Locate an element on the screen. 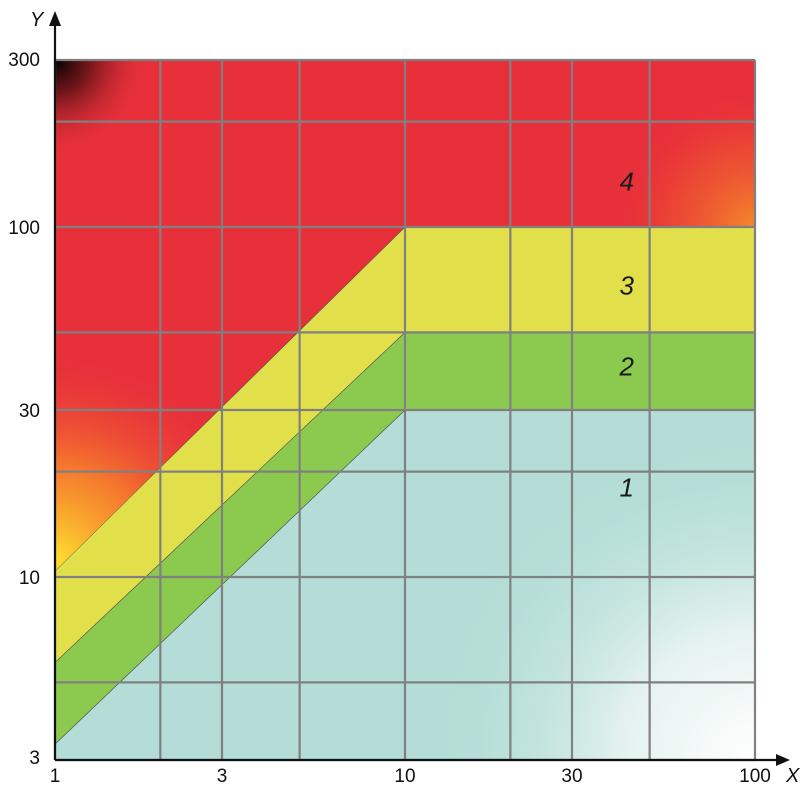  zone-1-label: 1 is located at coordinates (626, 488).